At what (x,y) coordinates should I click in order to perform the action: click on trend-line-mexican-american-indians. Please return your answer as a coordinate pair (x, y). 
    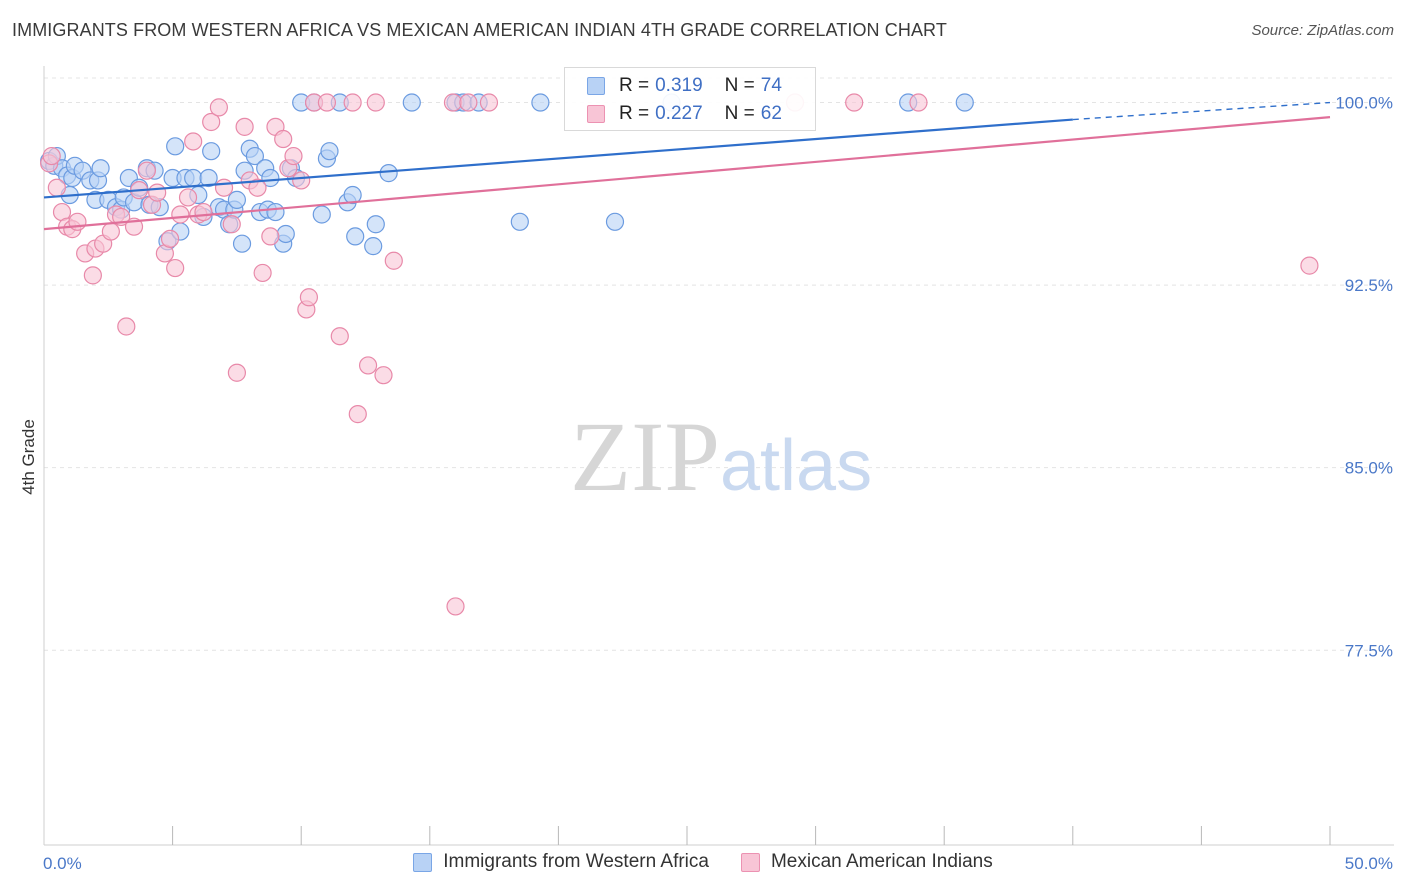
    Looking at the image, I should click on (687, 173).